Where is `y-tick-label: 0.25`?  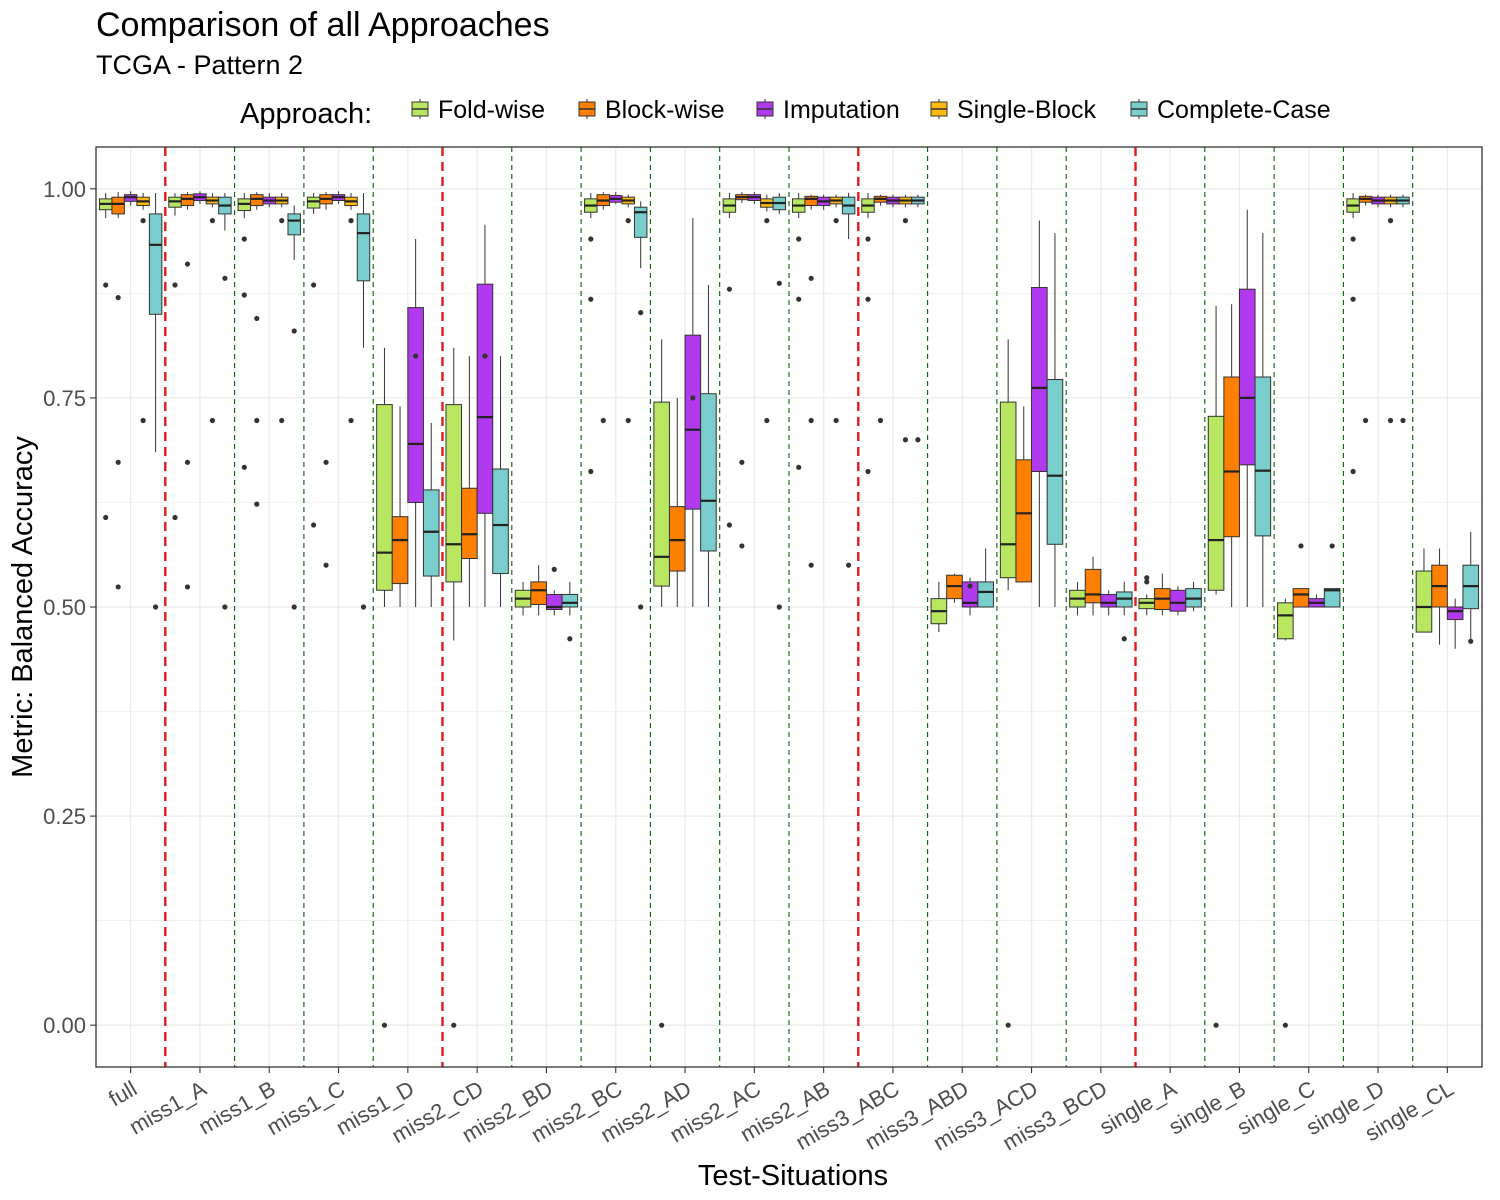
y-tick-label: 0.25 is located at coordinates (64, 816).